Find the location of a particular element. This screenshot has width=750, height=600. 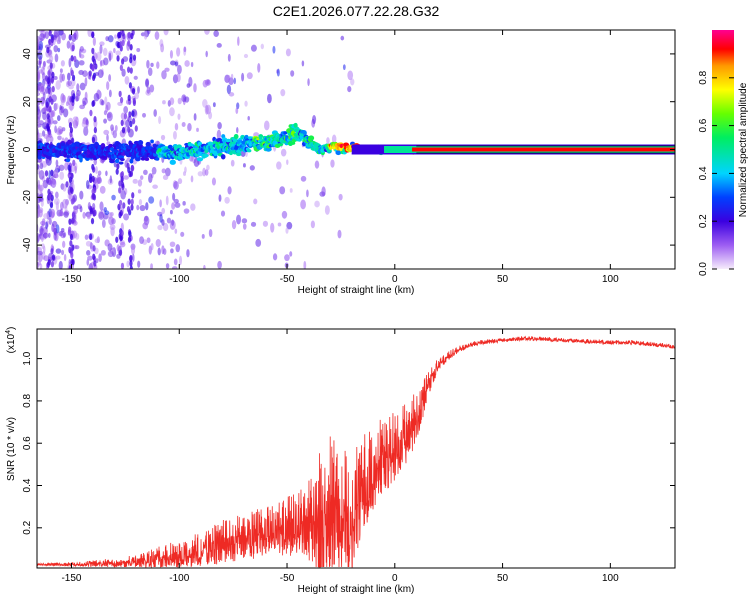

chart-title: C2E1.2026.077.22.28.G32 is located at coordinates (356, 11).